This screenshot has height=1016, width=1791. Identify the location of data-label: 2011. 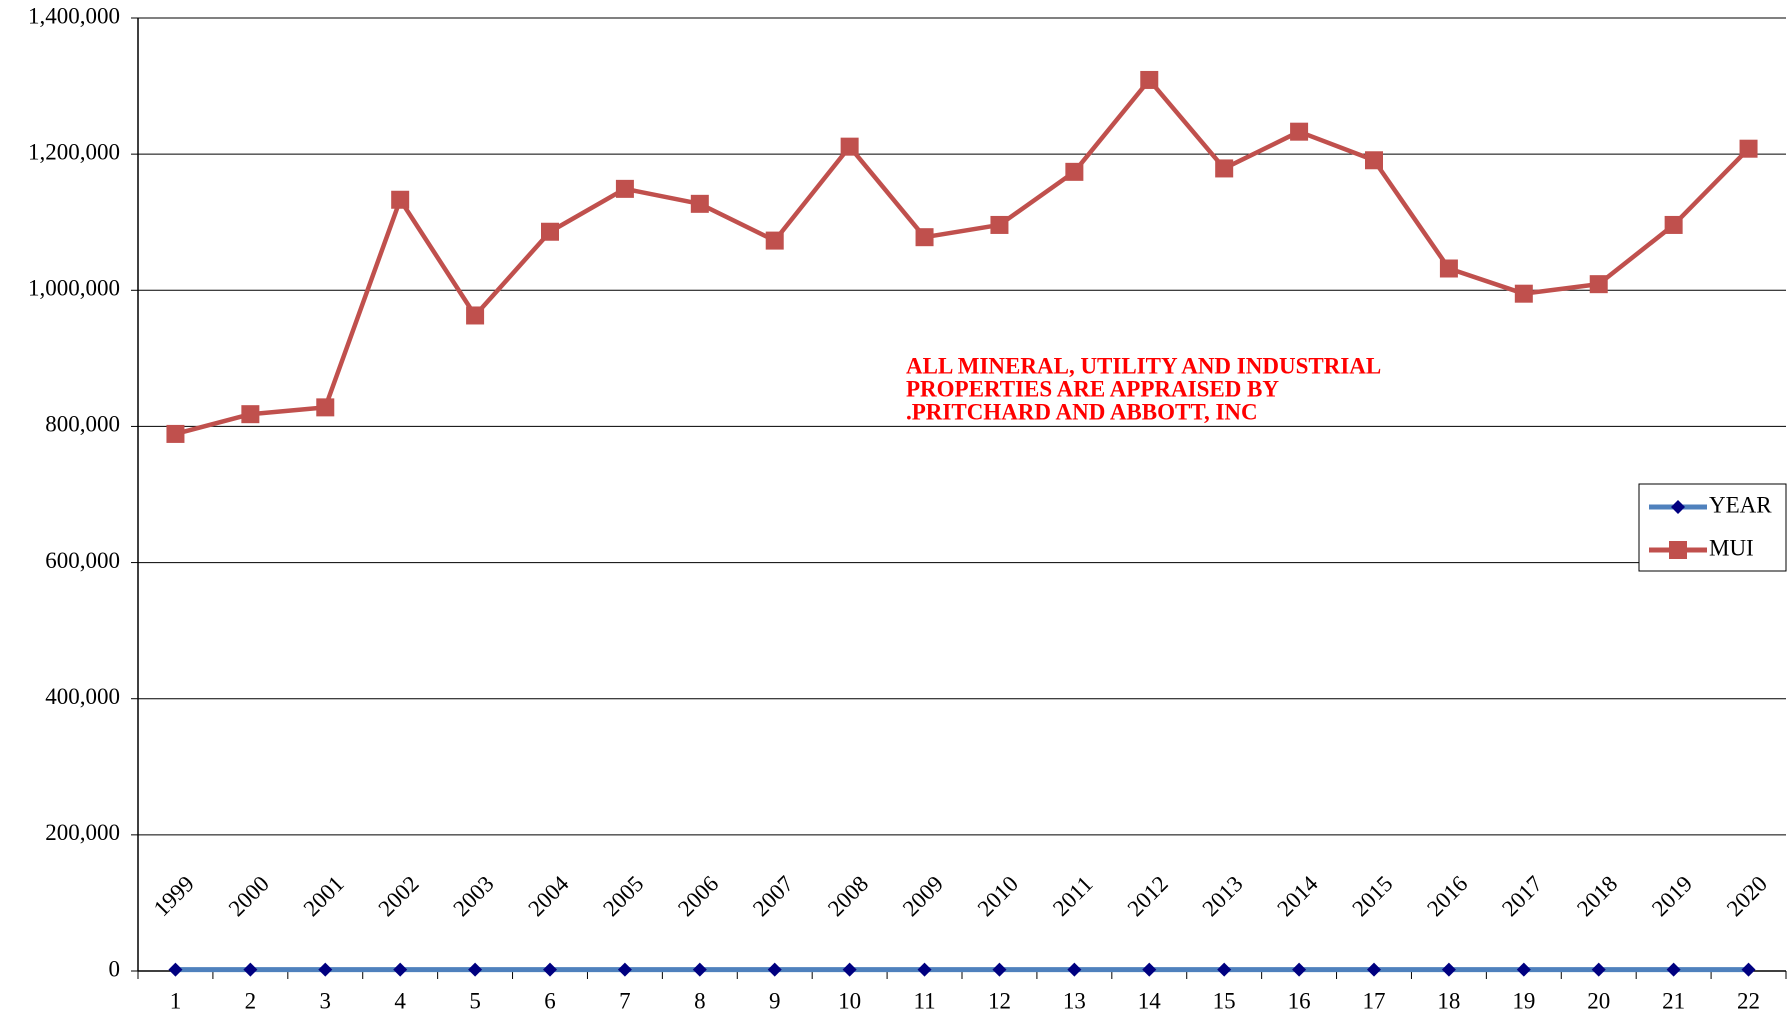
(1073, 896).